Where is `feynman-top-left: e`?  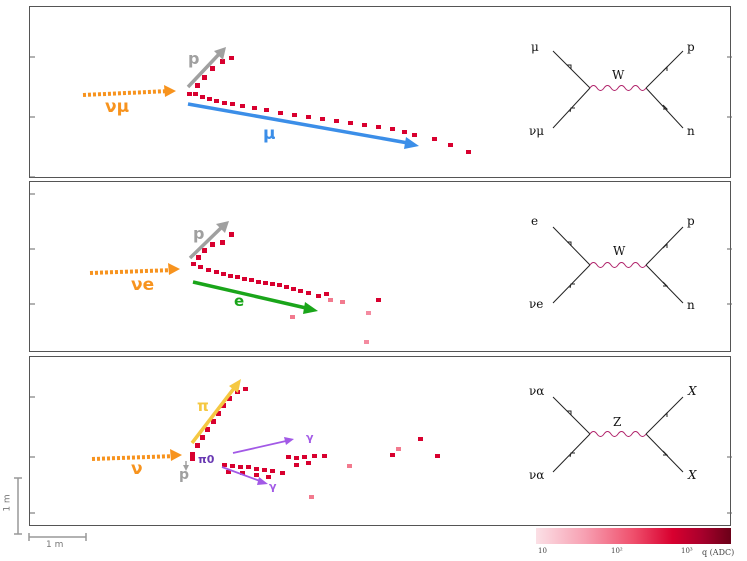 feynman-top-left: e is located at coordinates (535, 221).